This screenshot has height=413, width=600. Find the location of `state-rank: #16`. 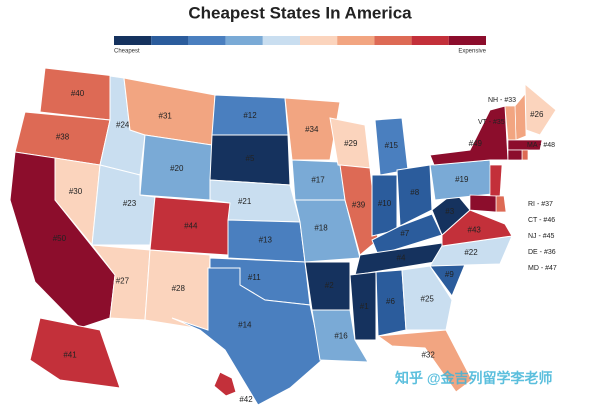

state-rank: #16 is located at coordinates (341, 336).